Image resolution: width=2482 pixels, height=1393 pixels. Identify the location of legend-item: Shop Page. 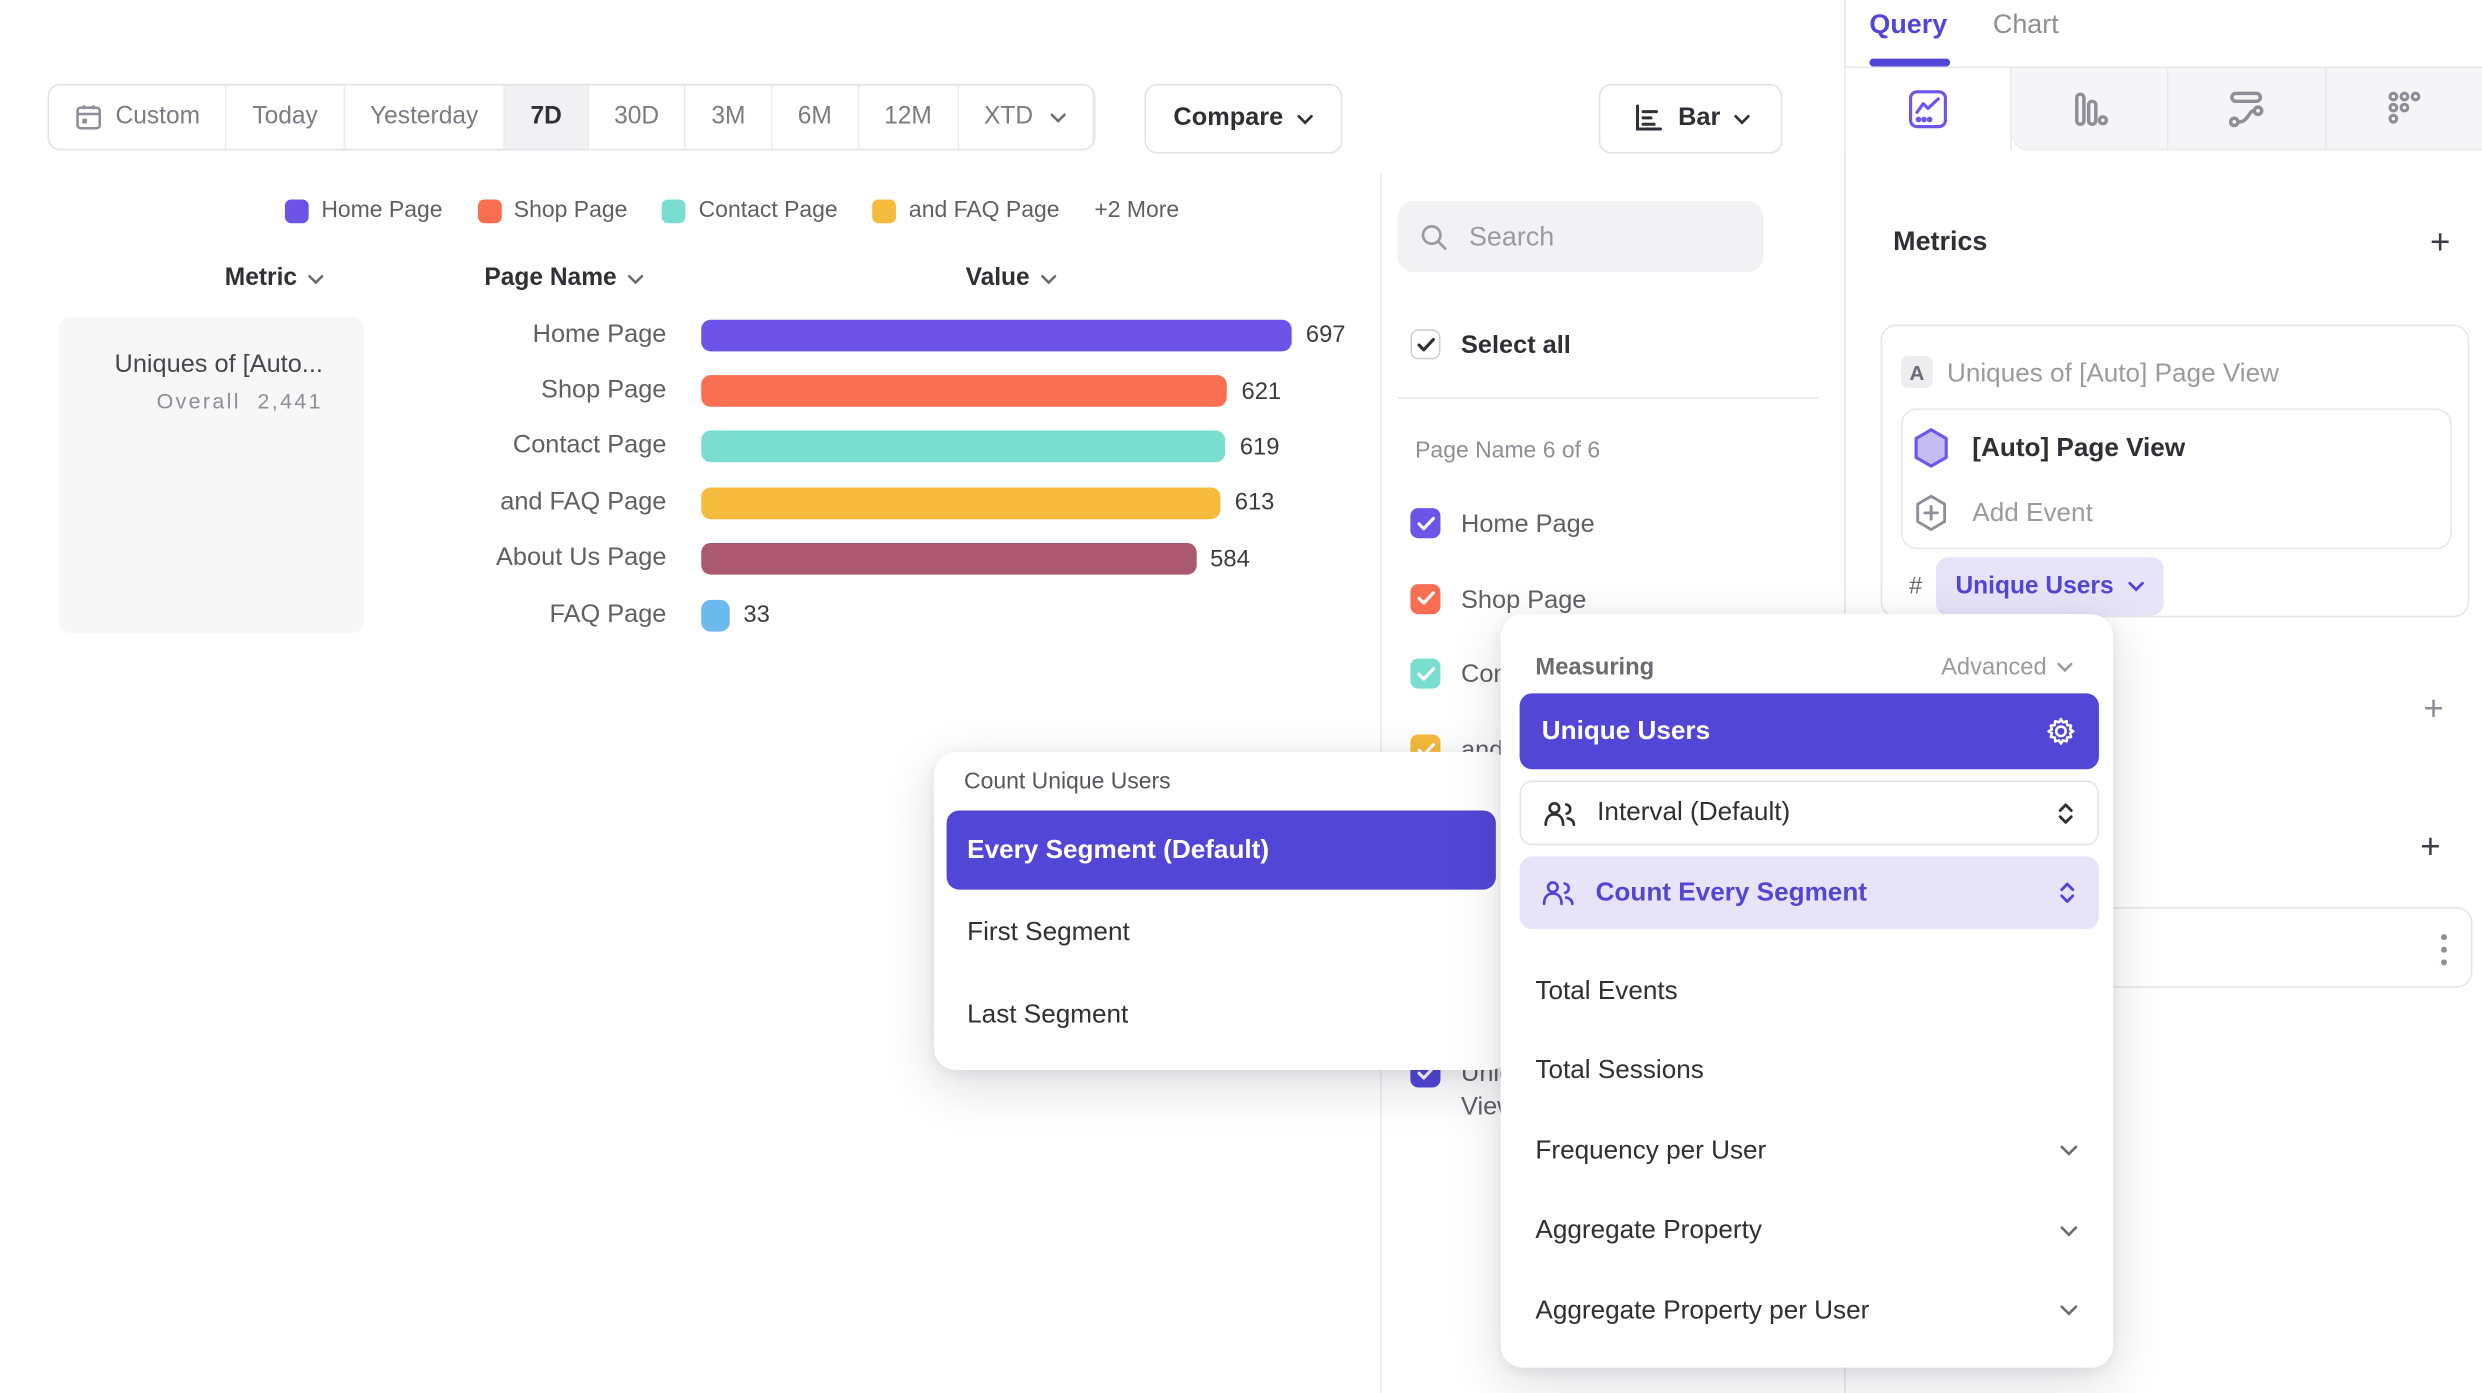
(552, 210).